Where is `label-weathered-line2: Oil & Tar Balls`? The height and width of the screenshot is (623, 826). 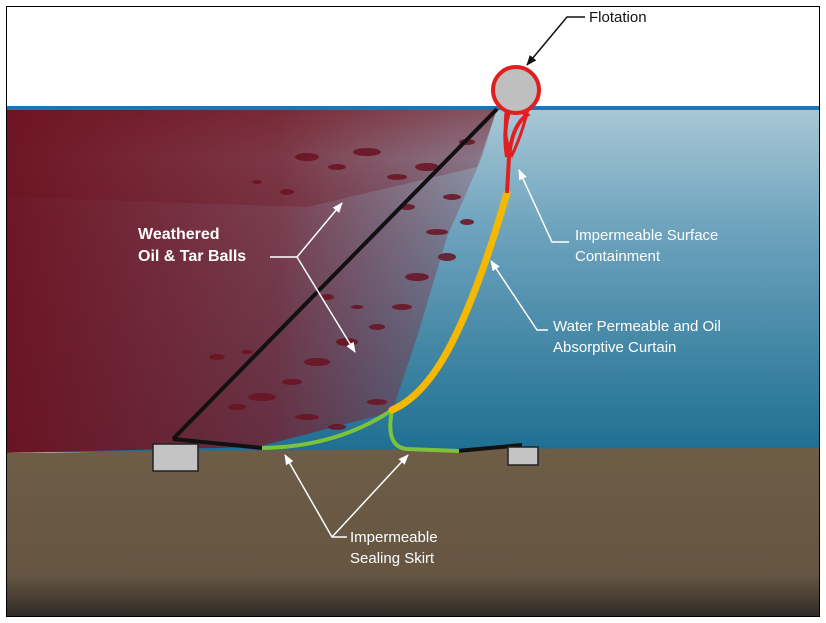
label-weathered-line2: Oil & Tar Balls is located at coordinates (192, 256).